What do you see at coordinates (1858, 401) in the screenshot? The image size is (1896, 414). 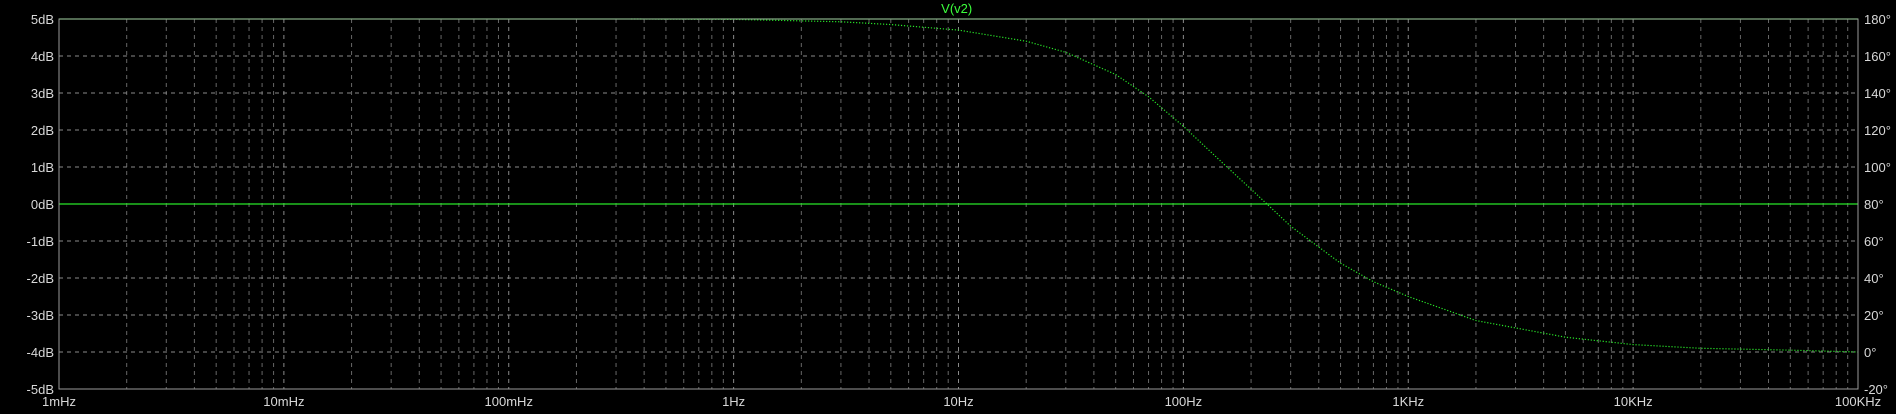 I see `x-tick-label: 100KHz` at bounding box center [1858, 401].